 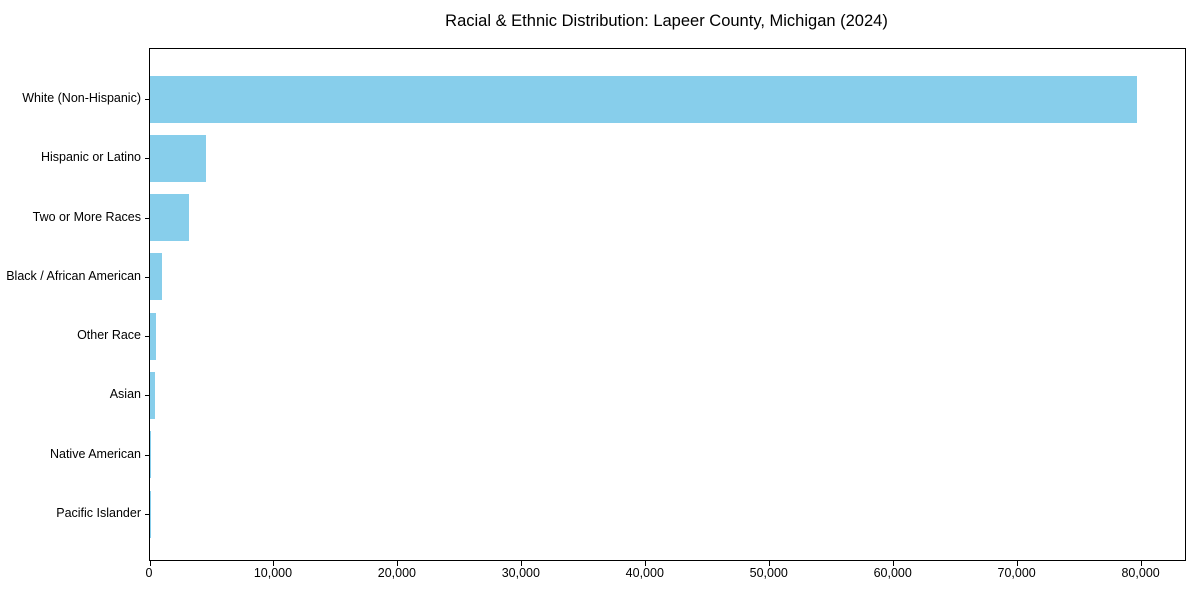 What do you see at coordinates (86, 216) in the screenshot?
I see `y-axis-label: Two or More Races` at bounding box center [86, 216].